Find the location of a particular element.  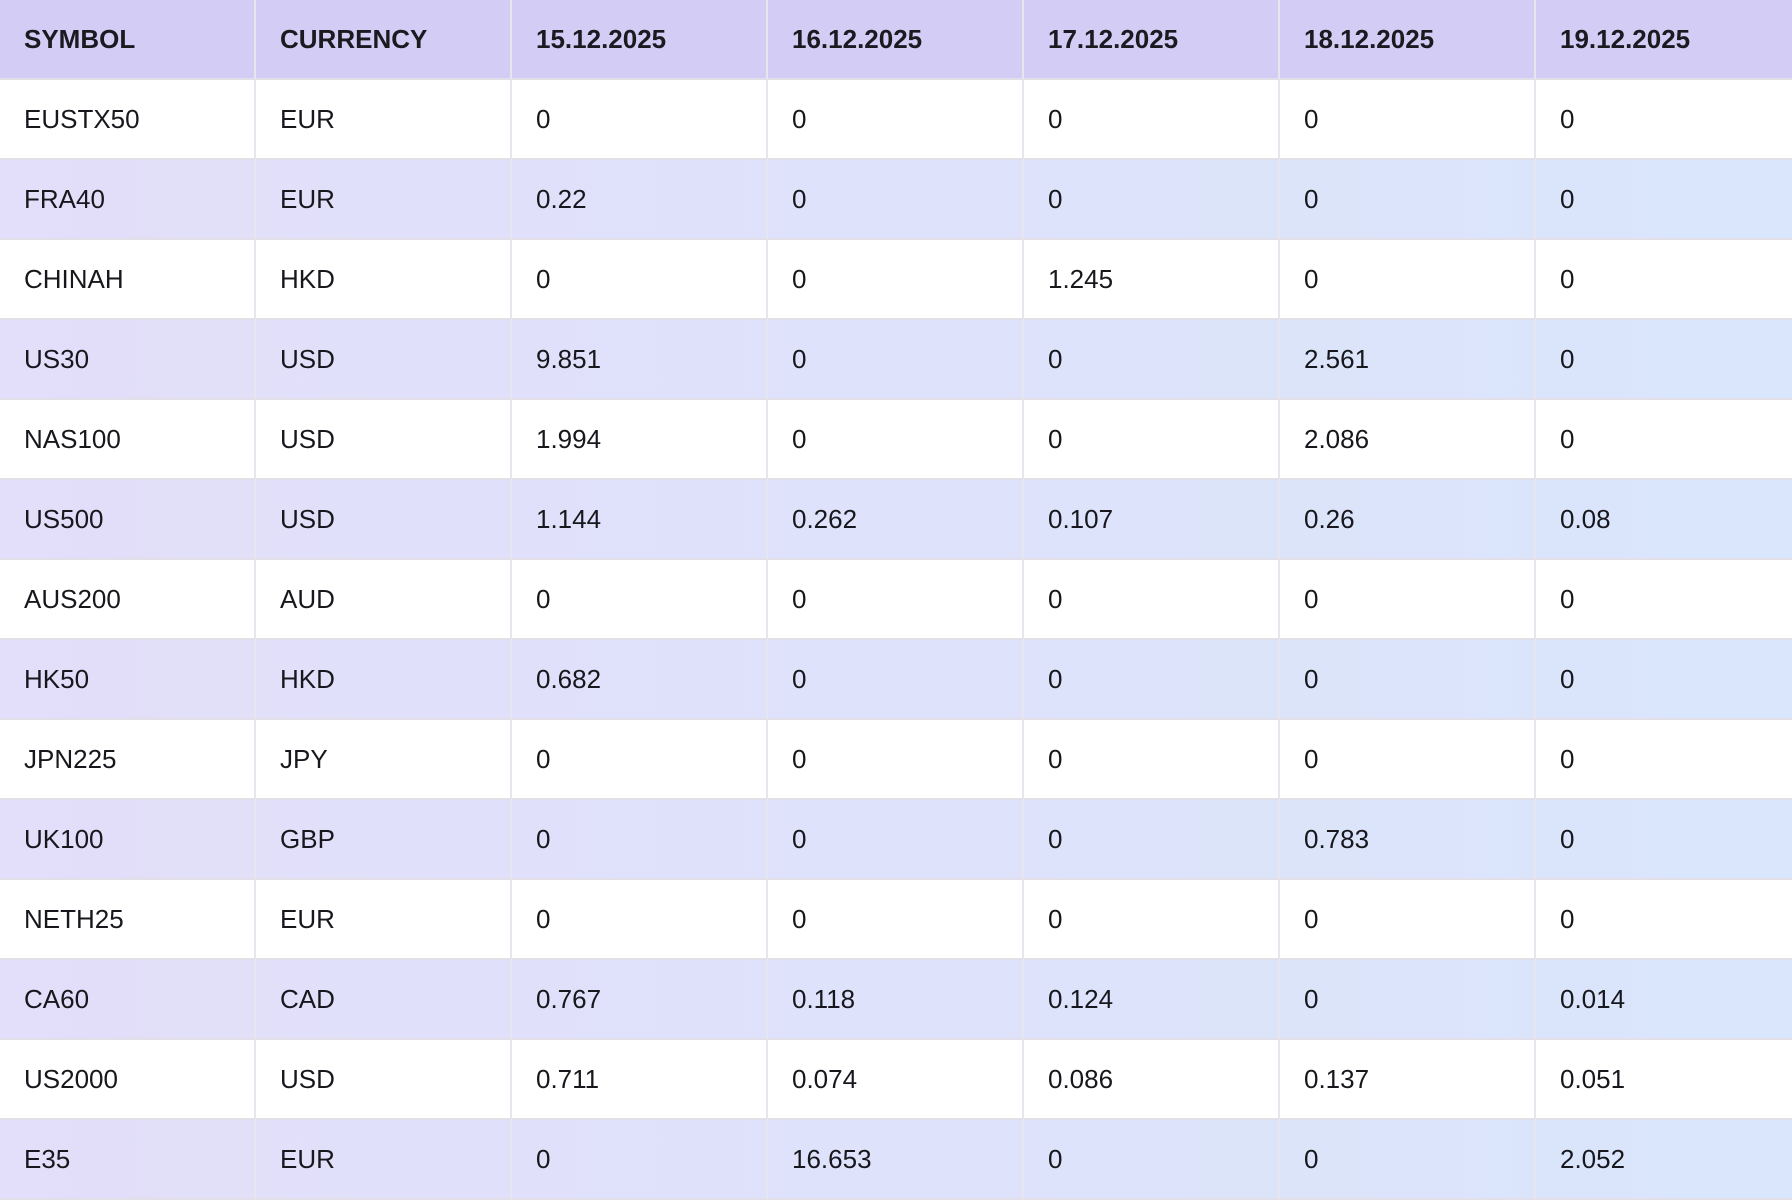

table-row: EUSTX50 EUR 0 0 0 0 0 is located at coordinates (896, 120).